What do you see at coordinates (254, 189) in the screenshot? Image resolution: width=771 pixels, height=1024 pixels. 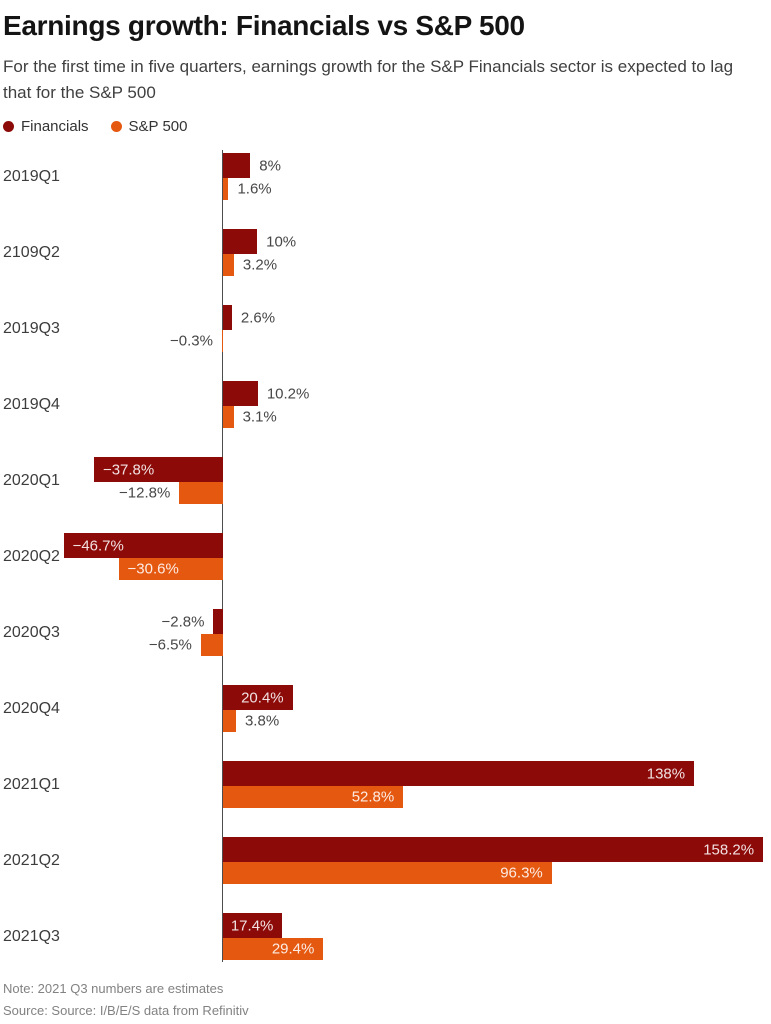 I see `bar-value-label: 1.6%` at bounding box center [254, 189].